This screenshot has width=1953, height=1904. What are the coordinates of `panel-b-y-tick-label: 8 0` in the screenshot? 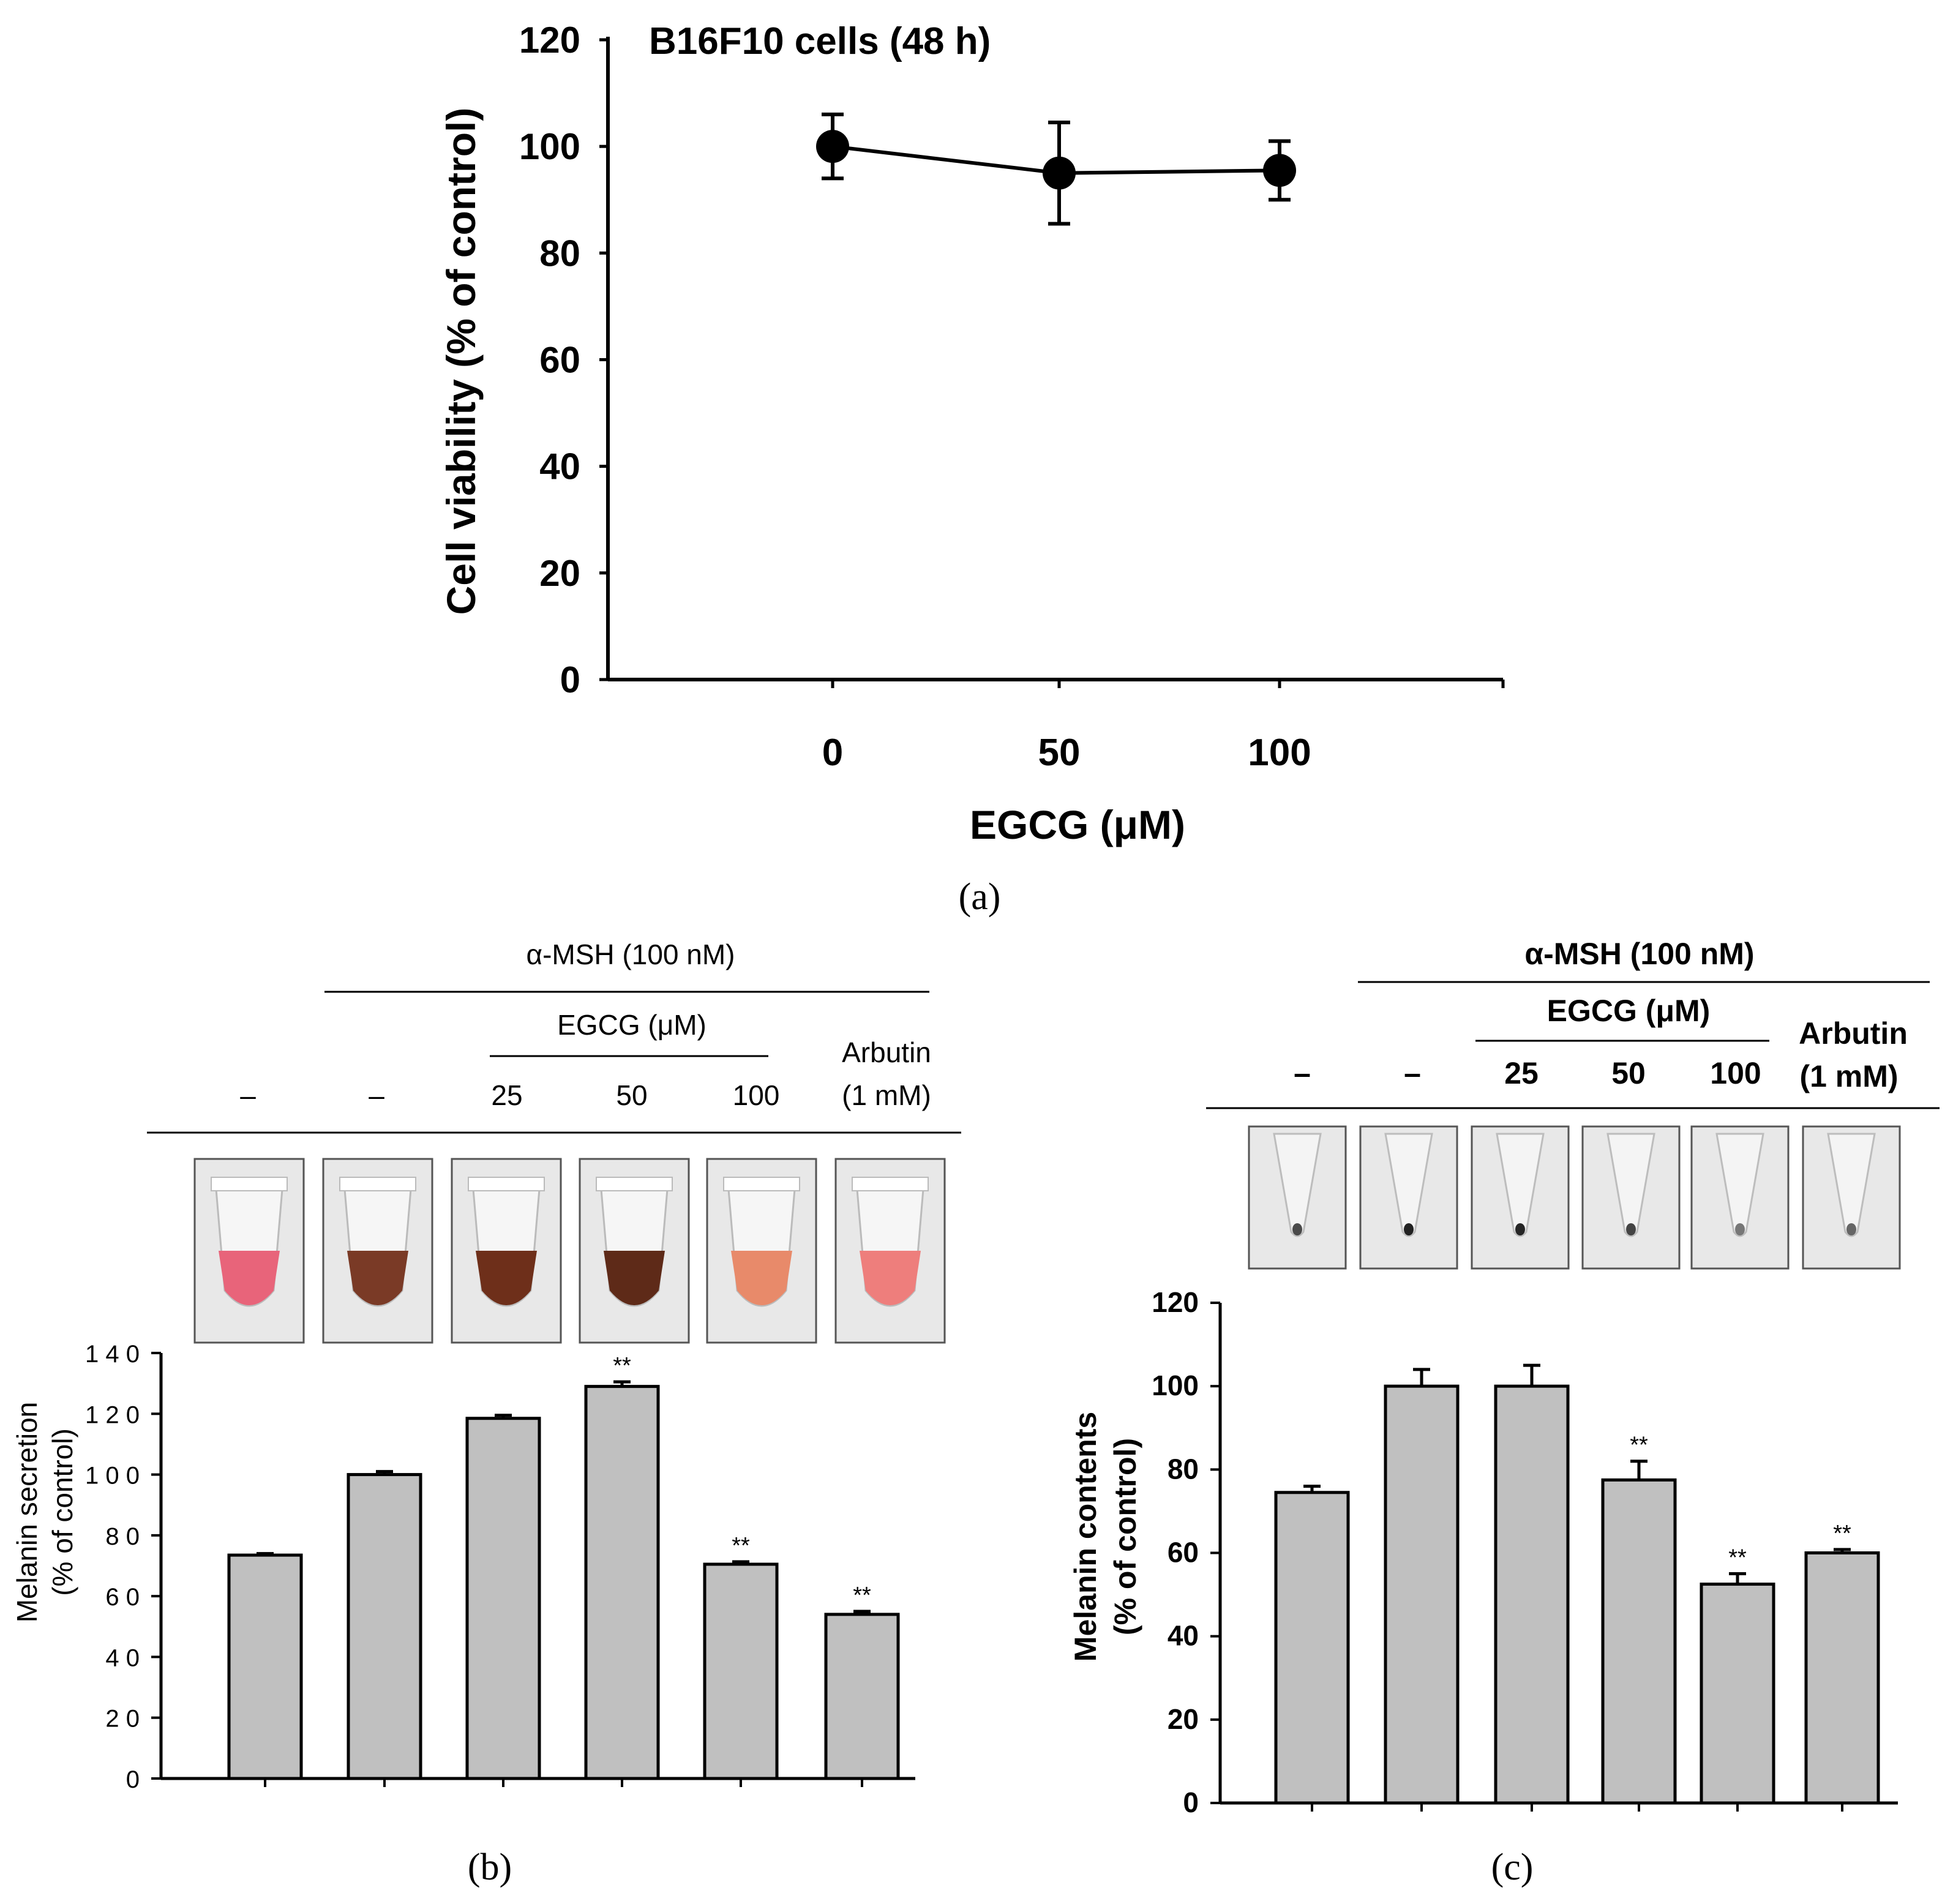 It's located at (122, 1536).